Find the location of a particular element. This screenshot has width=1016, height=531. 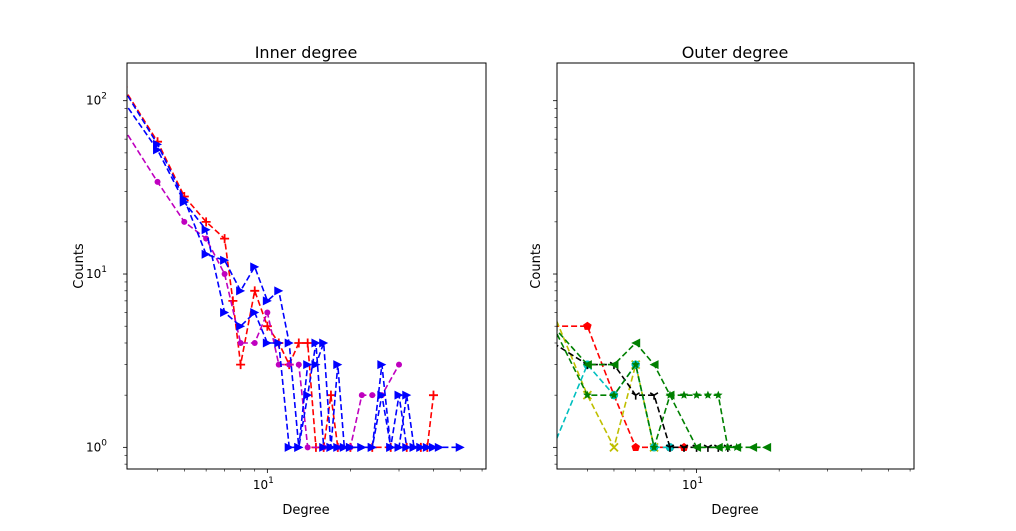

outer-degree-xlabel: Degree is located at coordinates (734, 510).